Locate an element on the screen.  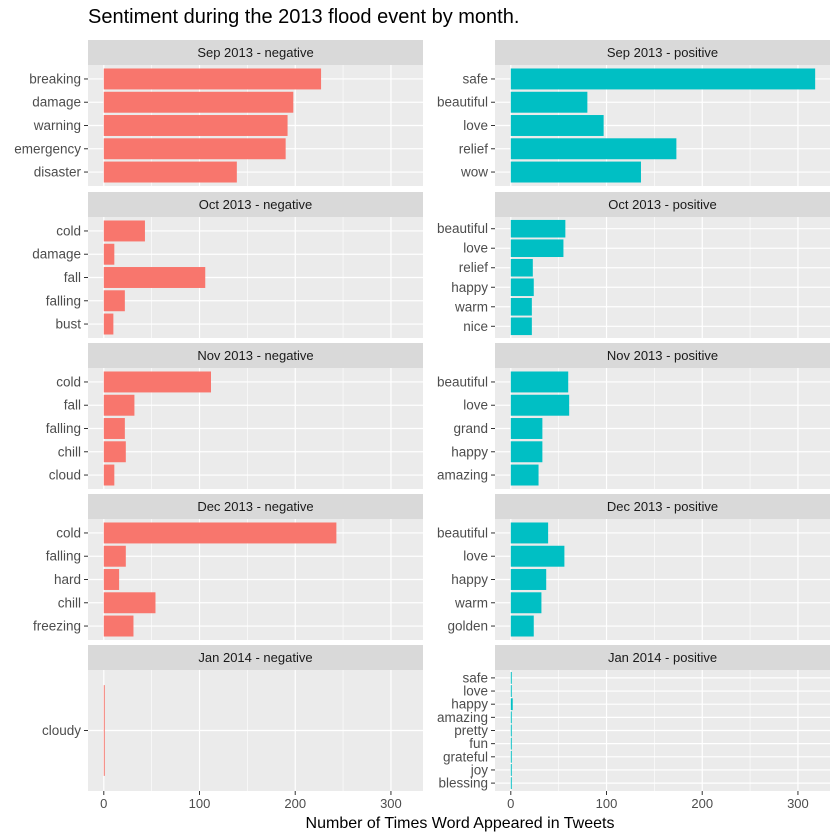
facet-strip-label: Dec 2013 - positive is located at coordinates (662, 506).